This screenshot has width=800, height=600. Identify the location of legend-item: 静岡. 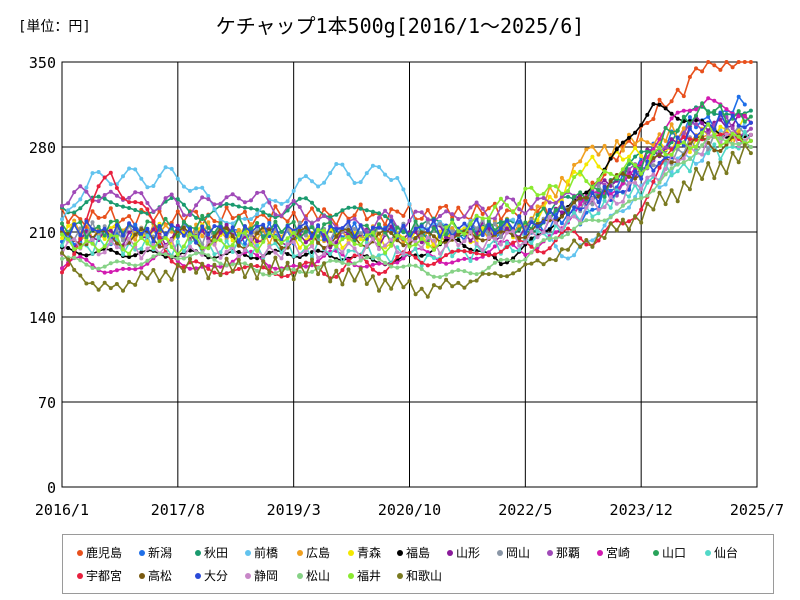
(261, 575).